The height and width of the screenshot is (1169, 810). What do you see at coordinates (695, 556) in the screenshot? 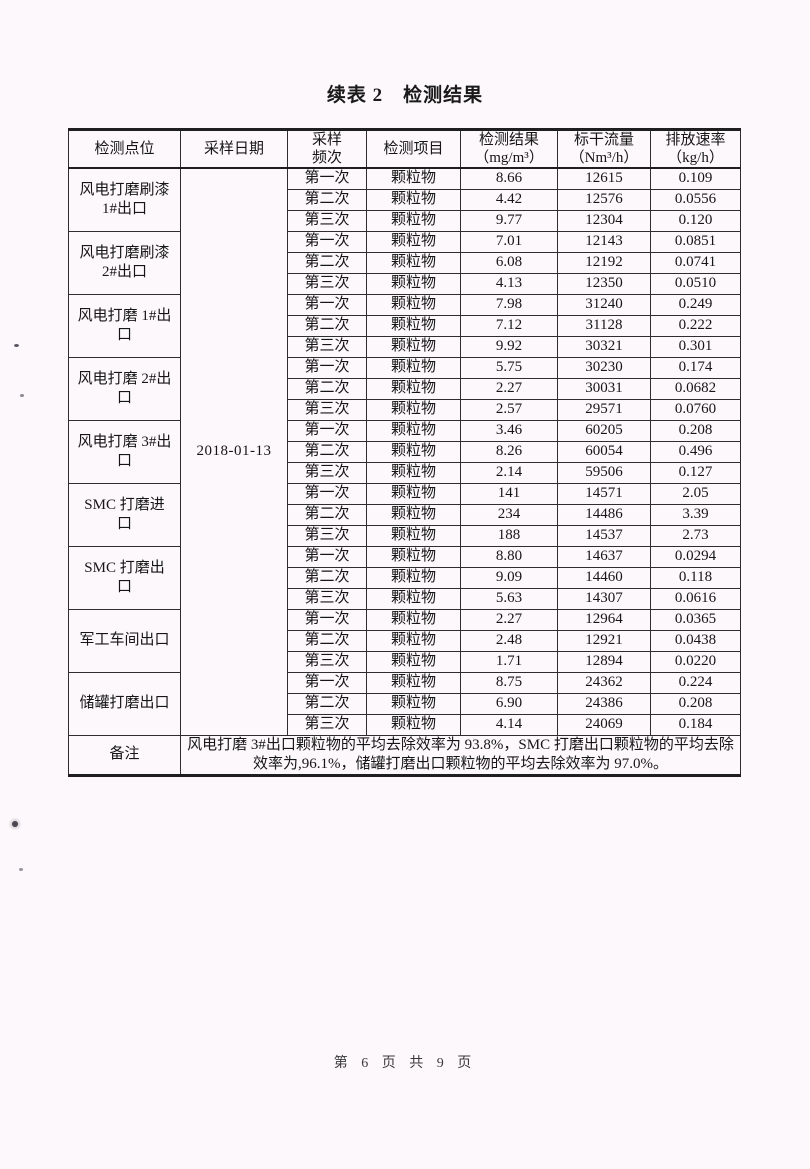
I see `cell-rate: 0.0294` at bounding box center [695, 556].